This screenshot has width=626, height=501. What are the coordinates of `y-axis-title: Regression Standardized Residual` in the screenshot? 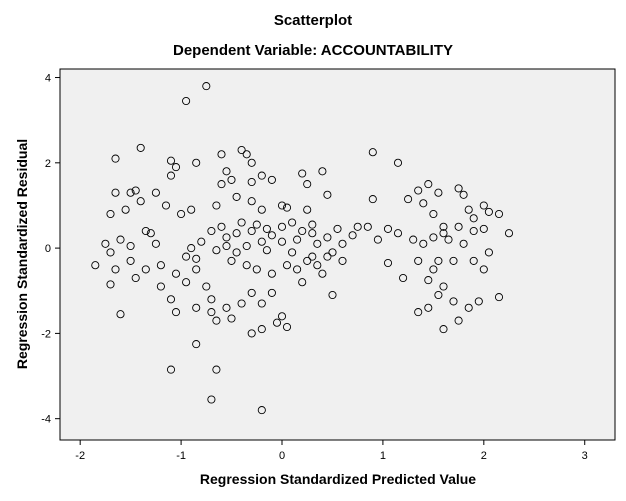 It's located at (22, 254).